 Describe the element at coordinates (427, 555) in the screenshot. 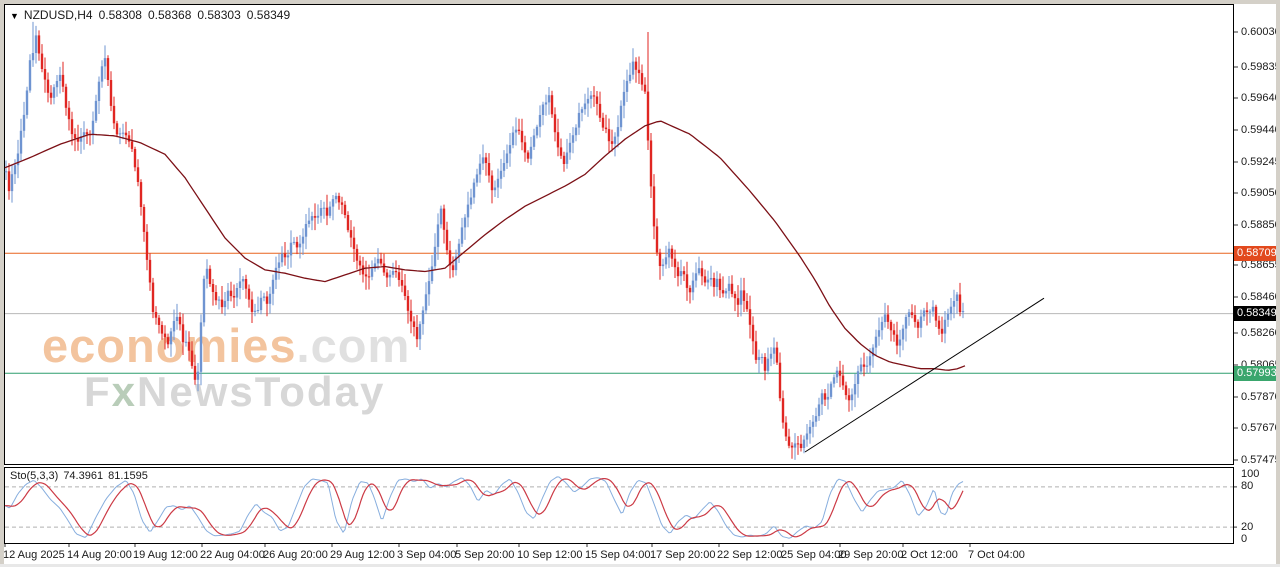

I see `date-axis-label: 3 Sep 04:00` at that location.